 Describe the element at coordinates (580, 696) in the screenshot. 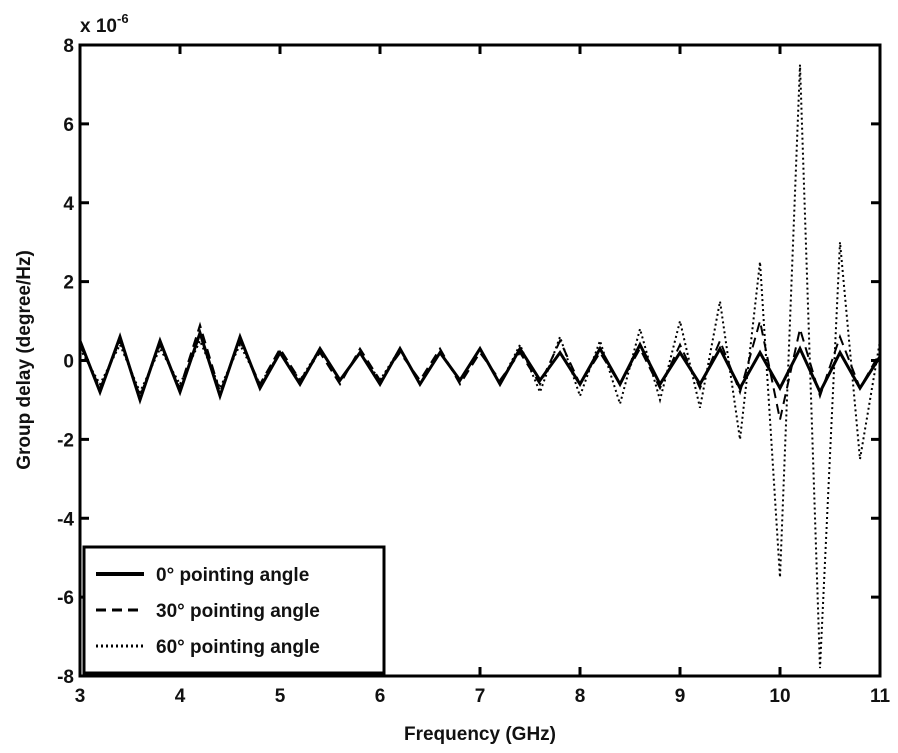

I see `x-tick-label: 8` at that location.